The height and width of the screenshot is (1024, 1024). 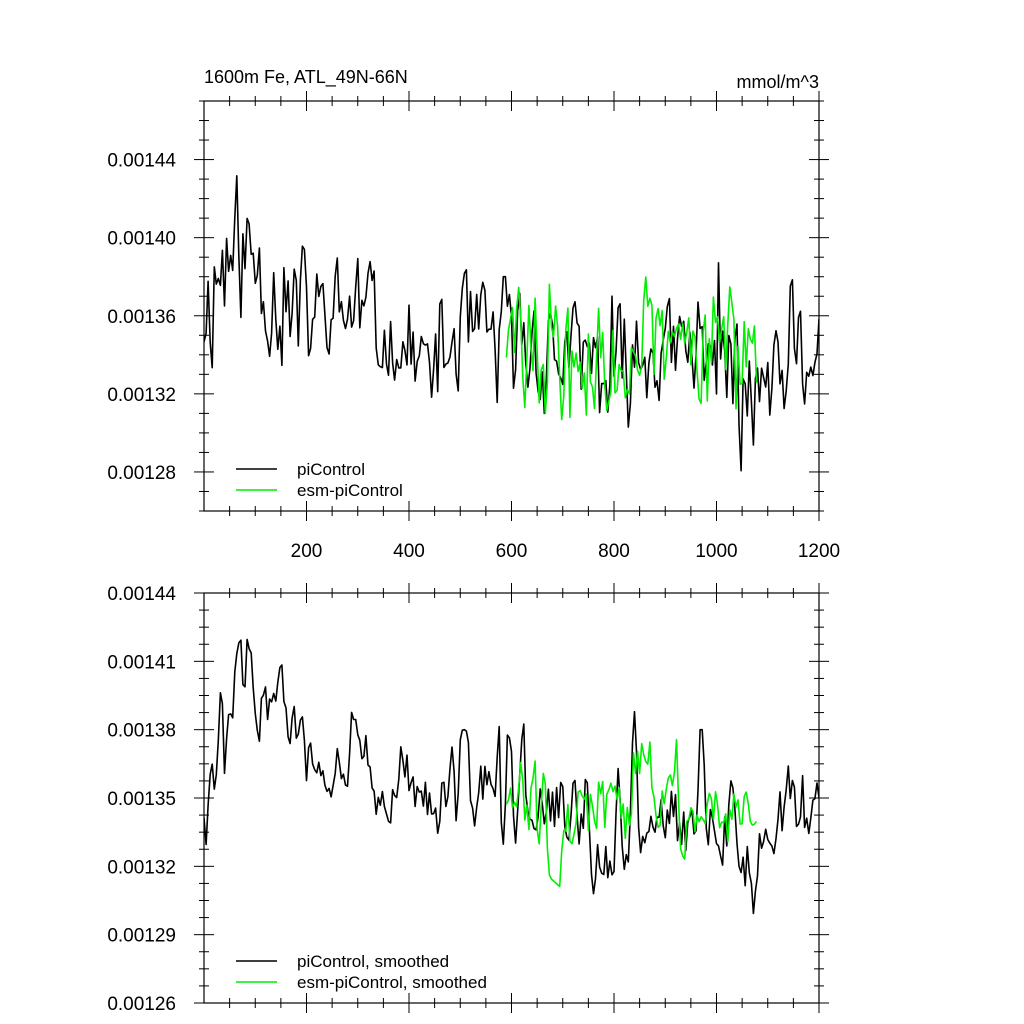 What do you see at coordinates (319, 480) in the screenshot?
I see `legend: piControl esm-piControl` at bounding box center [319, 480].